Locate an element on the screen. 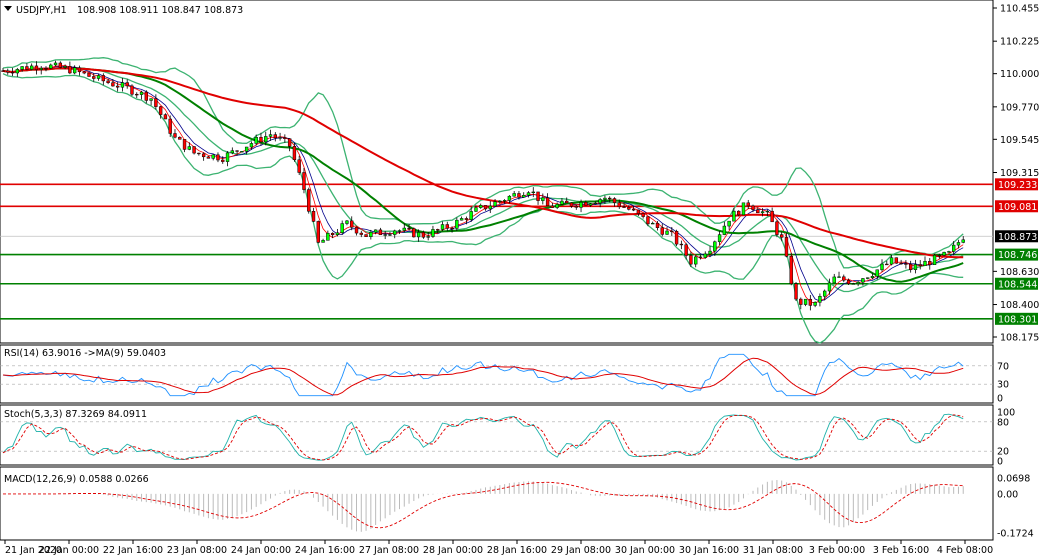 Image resolution: width=1040 pixels, height=560 pixels. time-tick-label: 29 Jan 08:00 is located at coordinates (581, 550).